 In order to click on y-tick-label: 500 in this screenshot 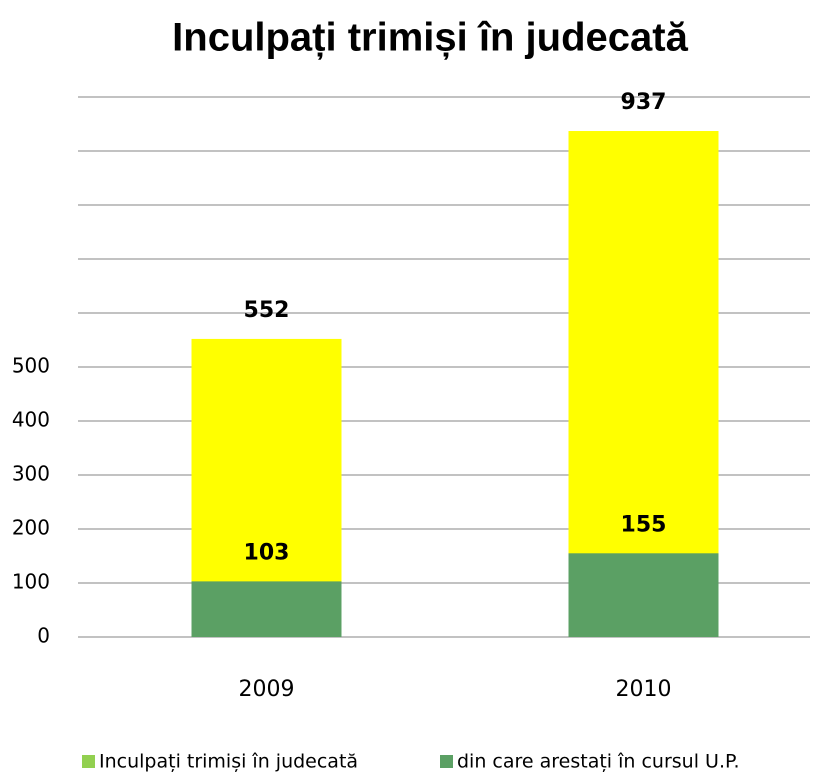, I will do `click(31, 366)`.